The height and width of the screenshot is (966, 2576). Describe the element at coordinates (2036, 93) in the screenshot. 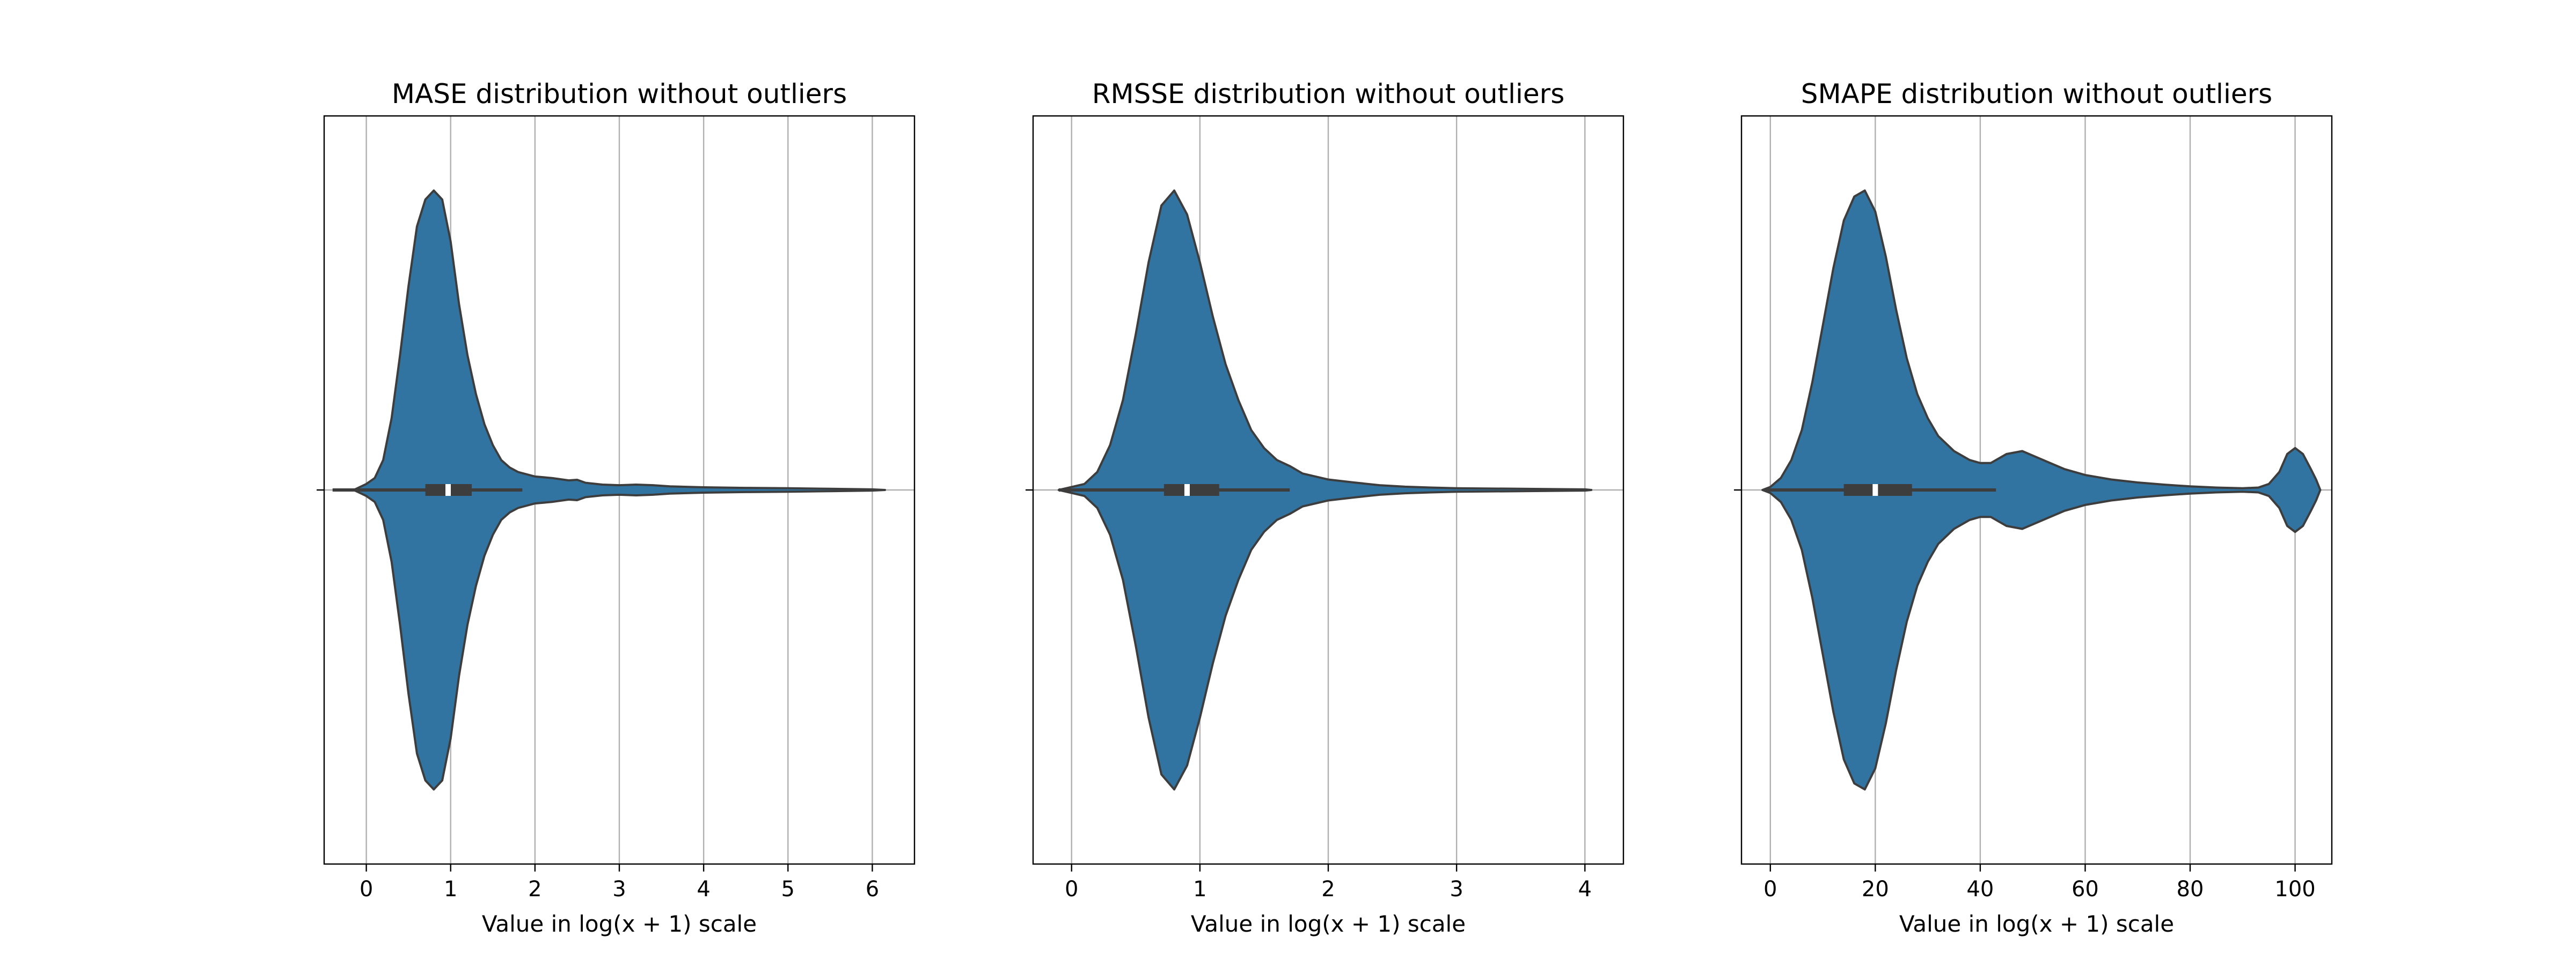

I see `chart-title: SMAPE distribution without outliers` at that location.